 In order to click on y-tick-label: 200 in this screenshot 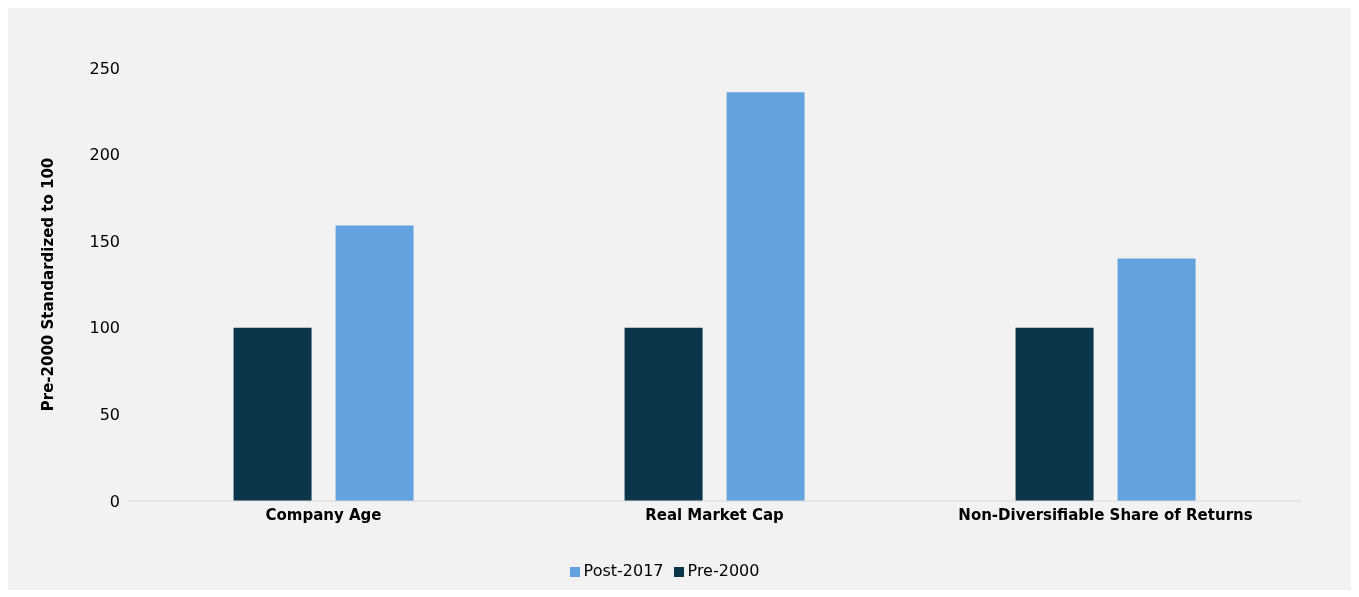, I will do `click(104, 155)`.